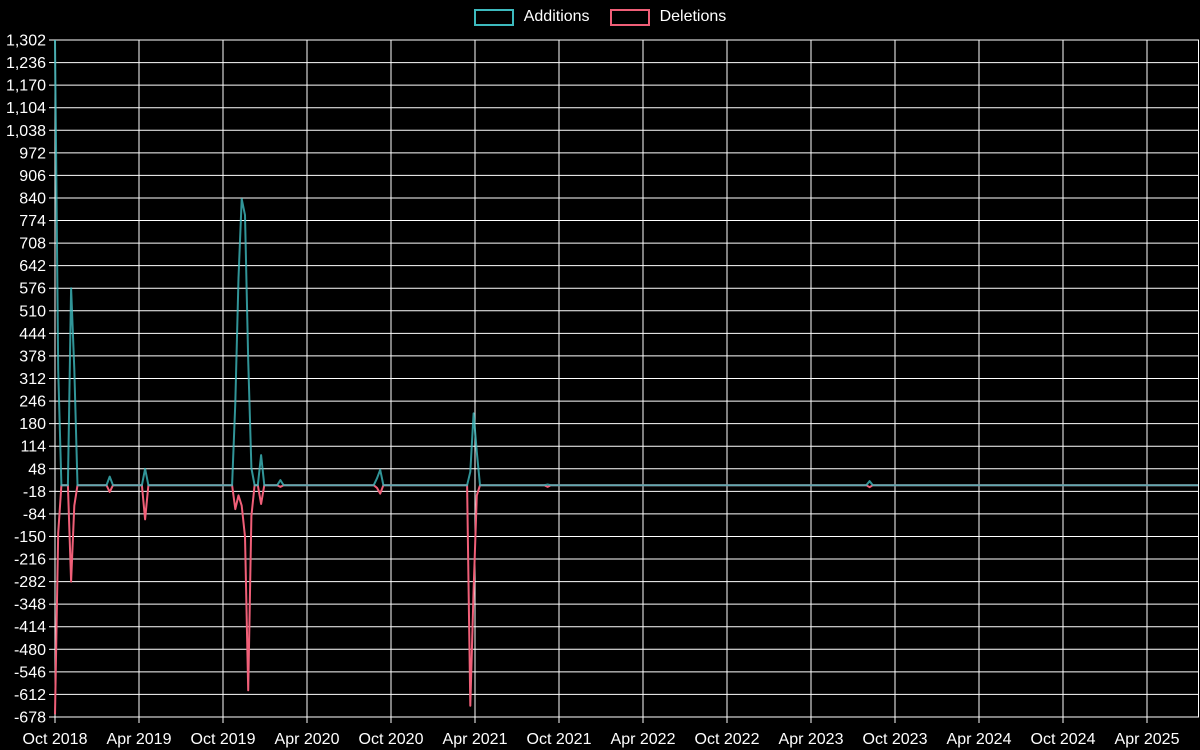 This screenshot has height=750, width=1200. Describe the element at coordinates (556, 16) in the screenshot. I see `additions-legend-label: Additions` at that location.